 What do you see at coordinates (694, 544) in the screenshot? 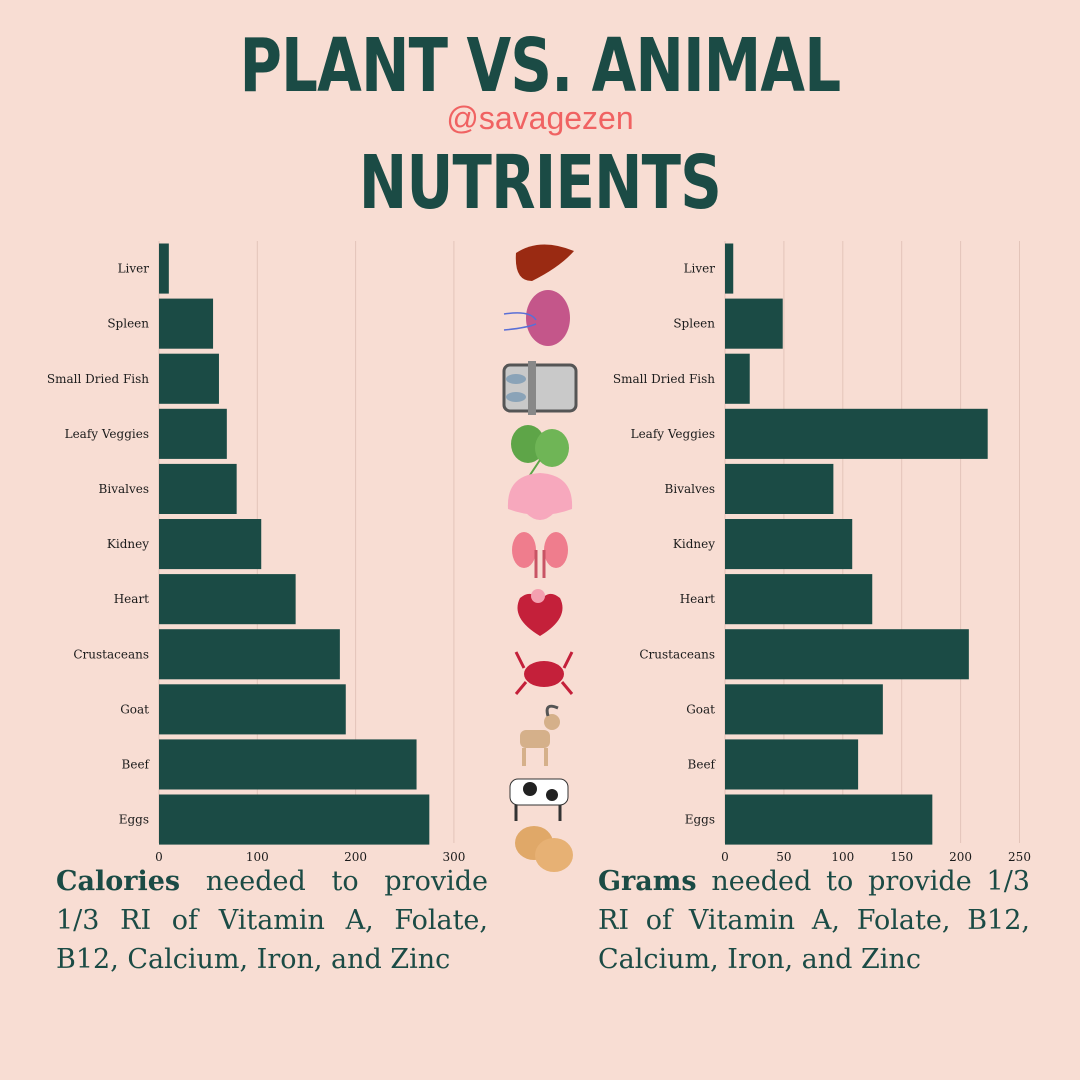
I see `grams-label-kidney: Kidney` at bounding box center [694, 544].